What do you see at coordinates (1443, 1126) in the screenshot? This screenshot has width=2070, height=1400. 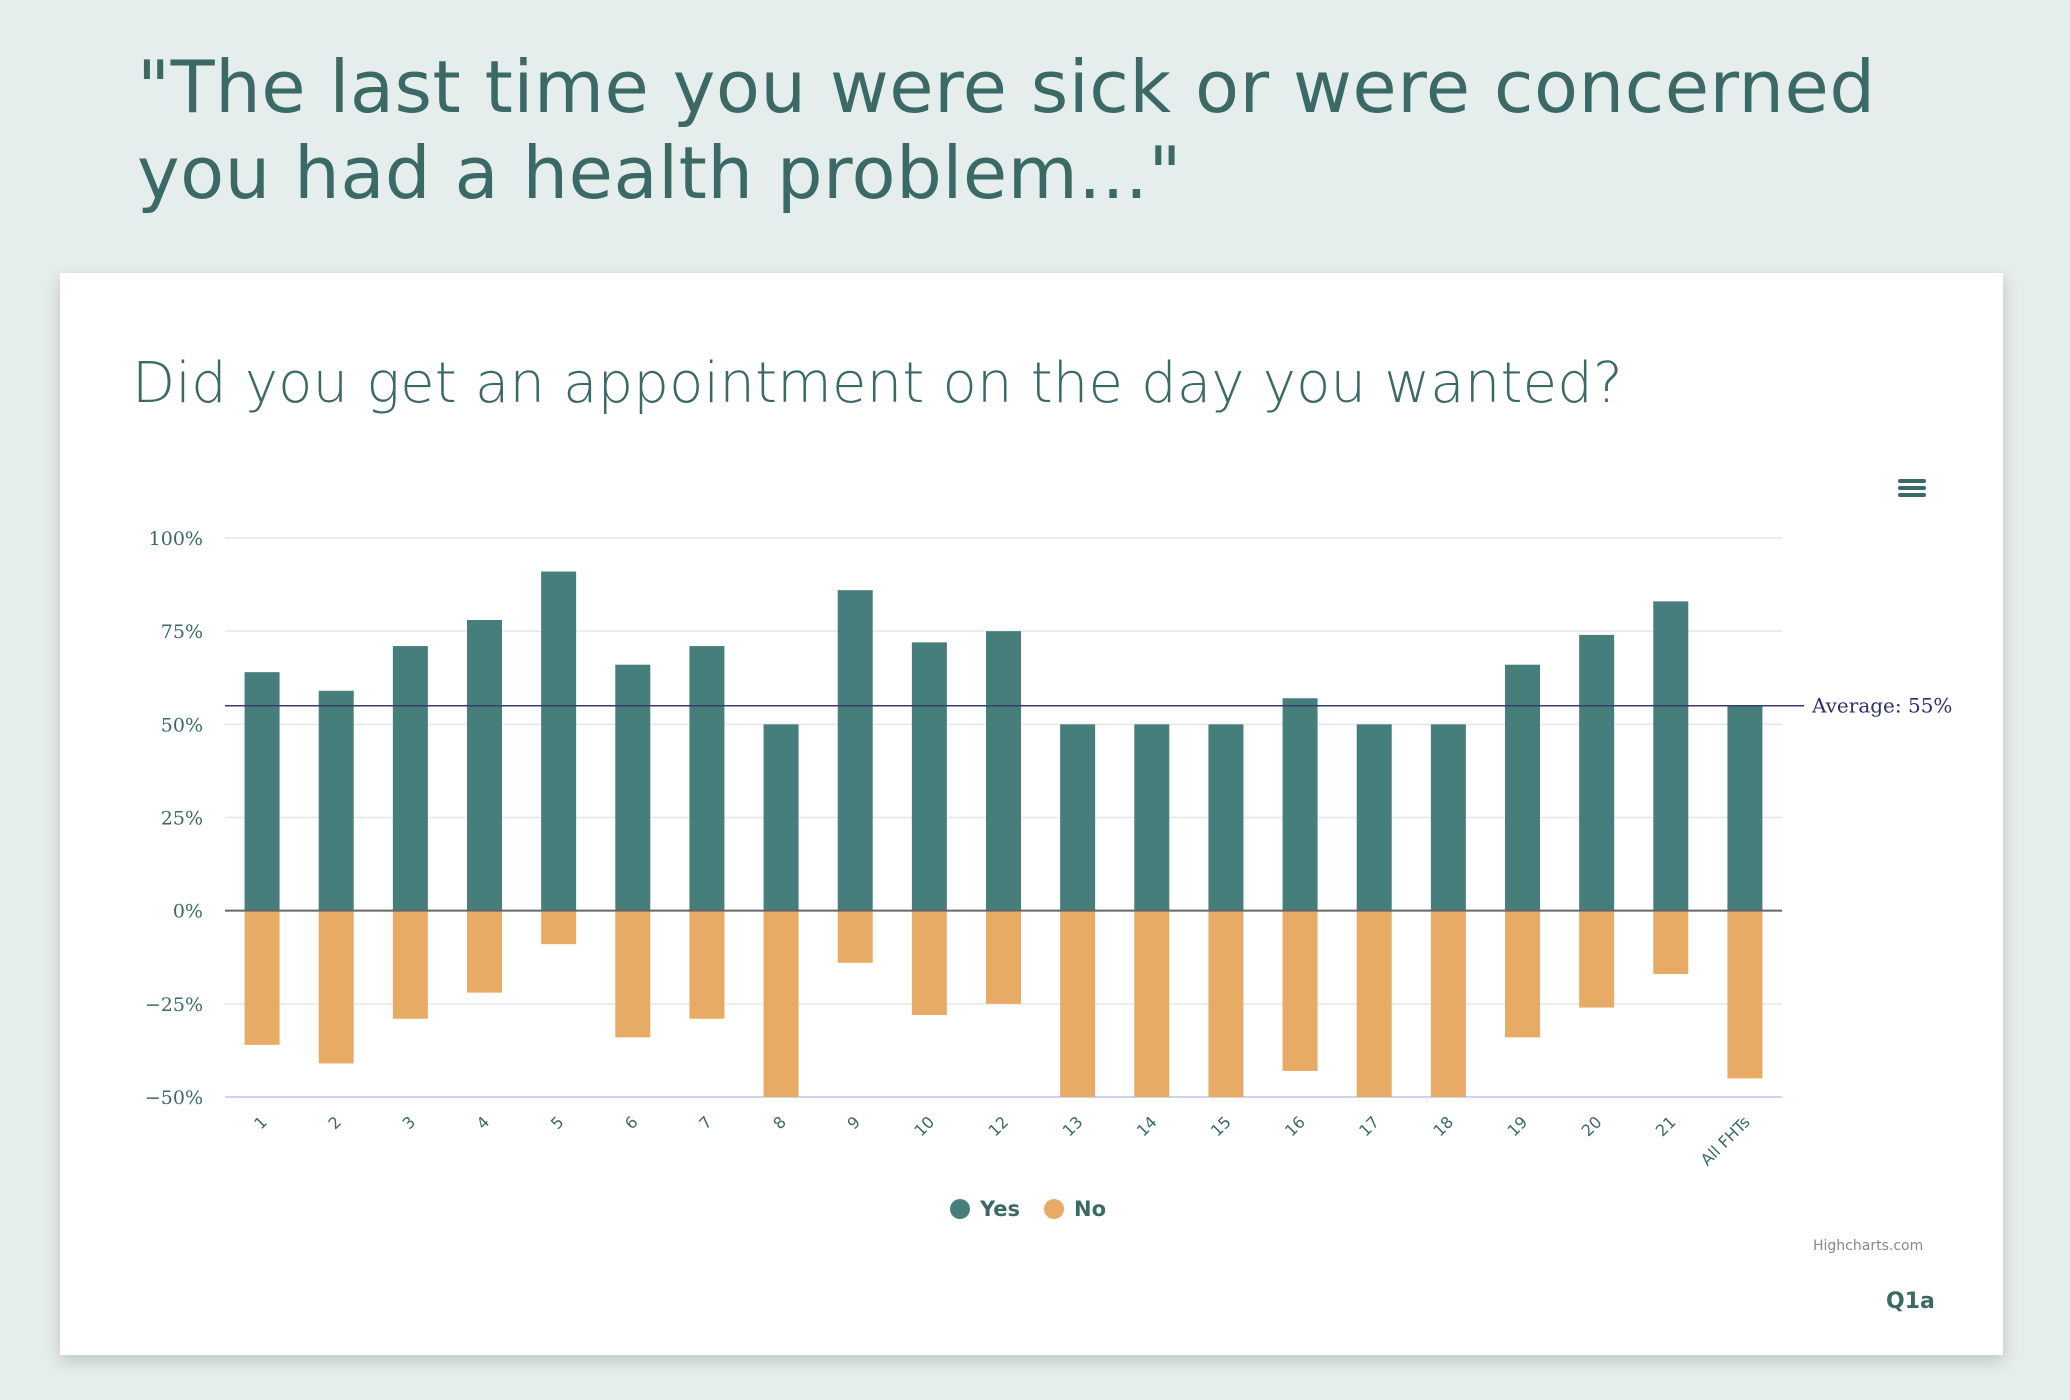 I see `x-tick-label: 18` at bounding box center [1443, 1126].